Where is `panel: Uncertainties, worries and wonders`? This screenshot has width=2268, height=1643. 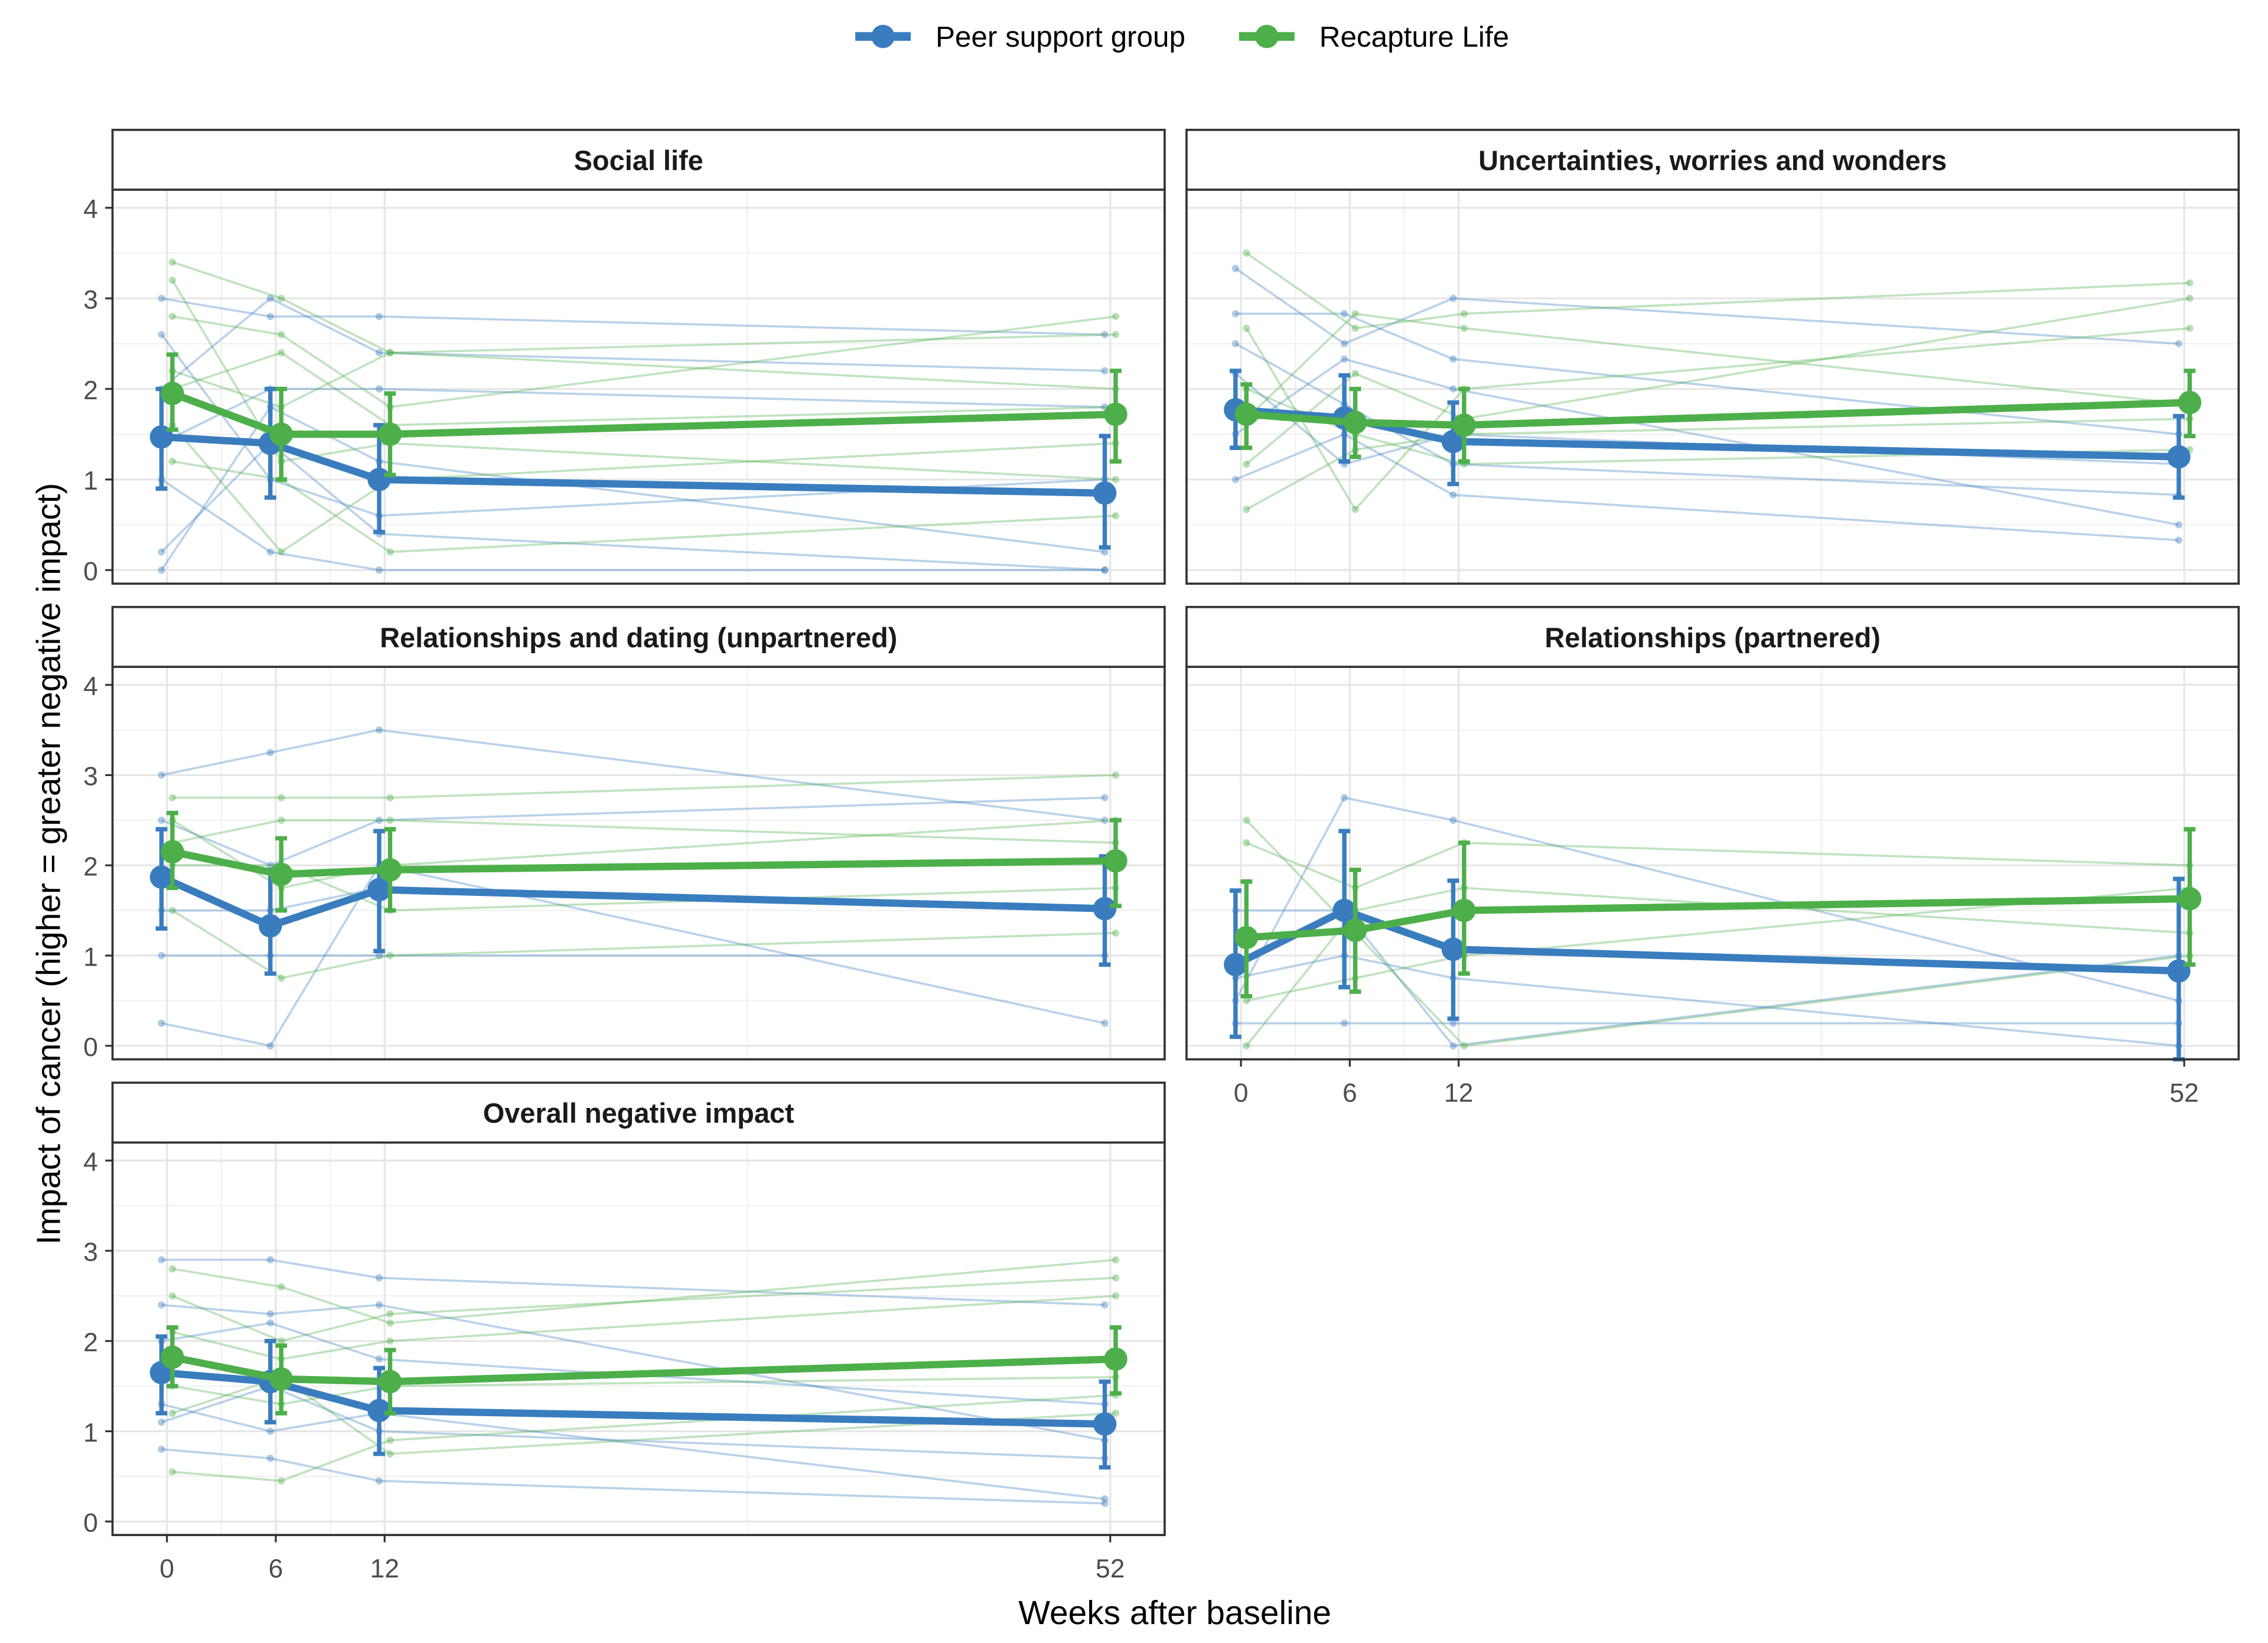 panel: Uncertainties, worries and wonders is located at coordinates (1712, 357).